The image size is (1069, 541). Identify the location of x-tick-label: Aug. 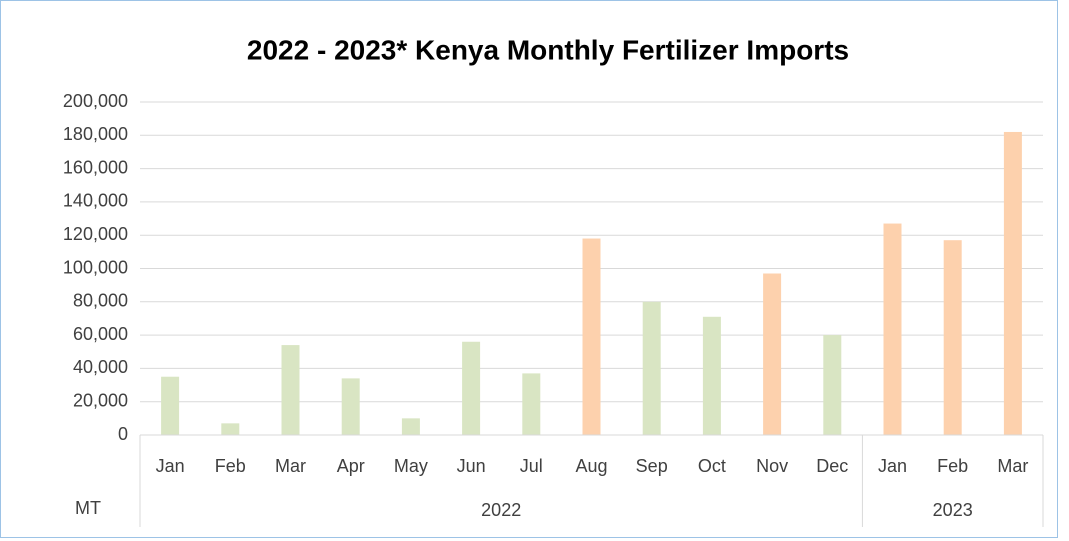
(591, 466).